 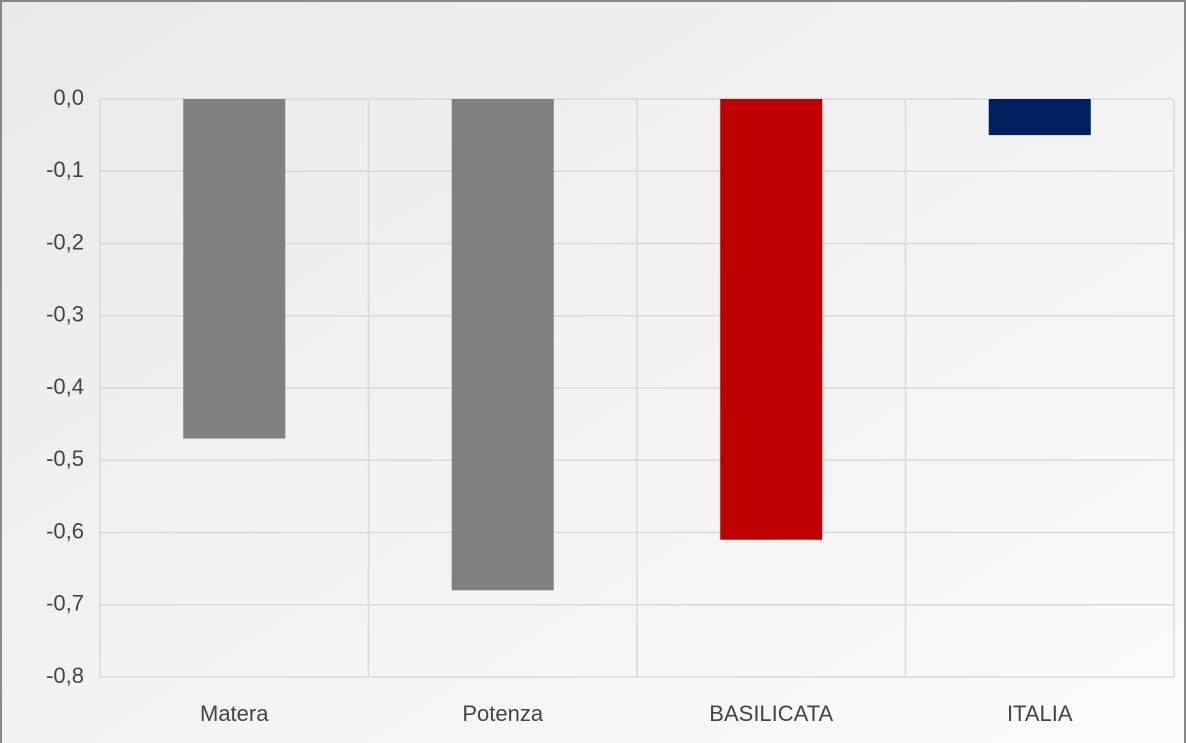 What do you see at coordinates (65, 675) in the screenshot?
I see `y-tick-label: -0,8` at bounding box center [65, 675].